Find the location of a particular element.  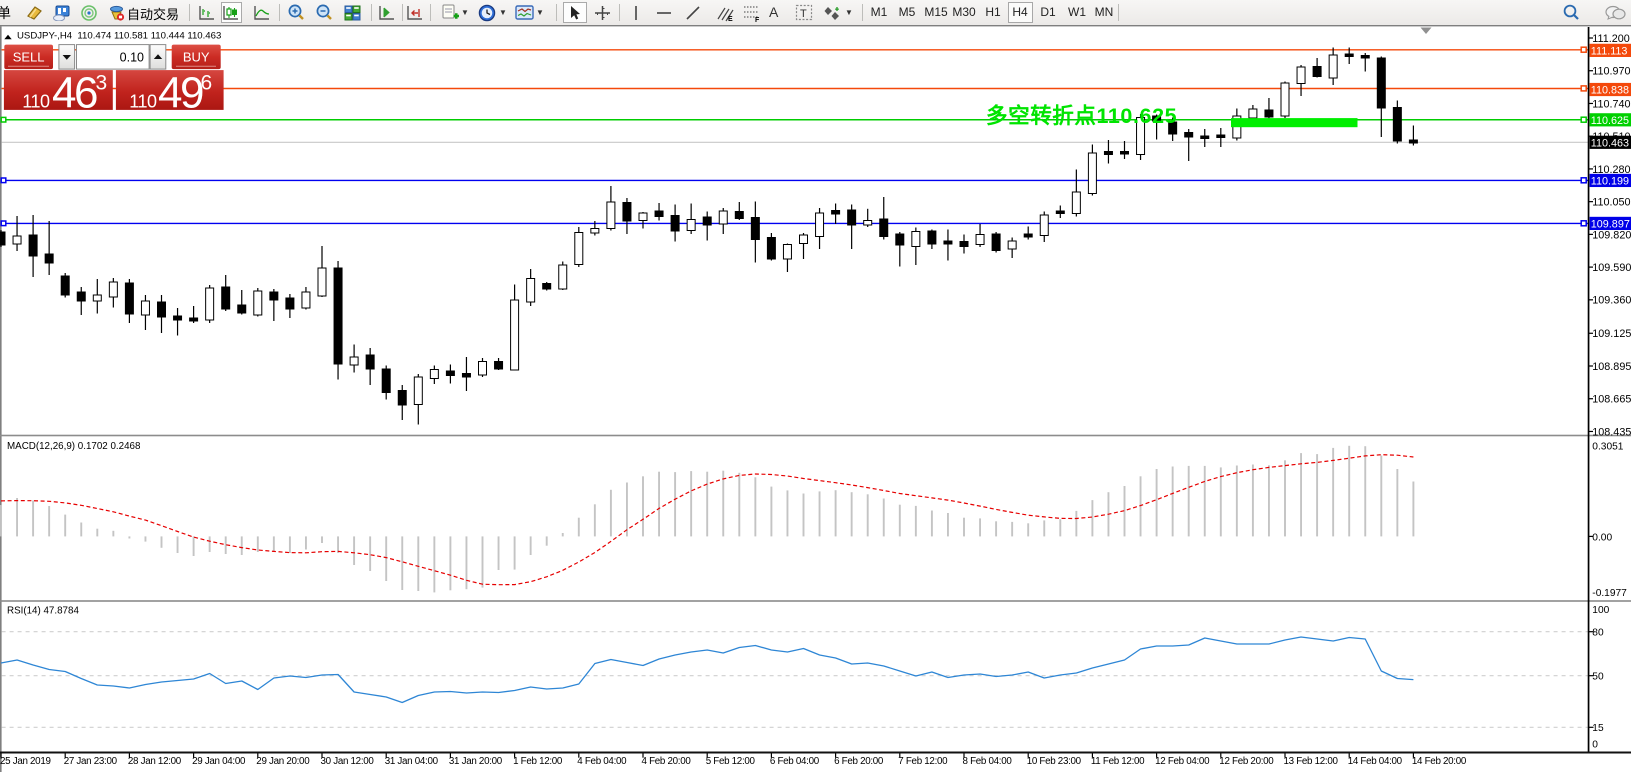

svg-text: 109.897 is located at coordinates (1610, 224).